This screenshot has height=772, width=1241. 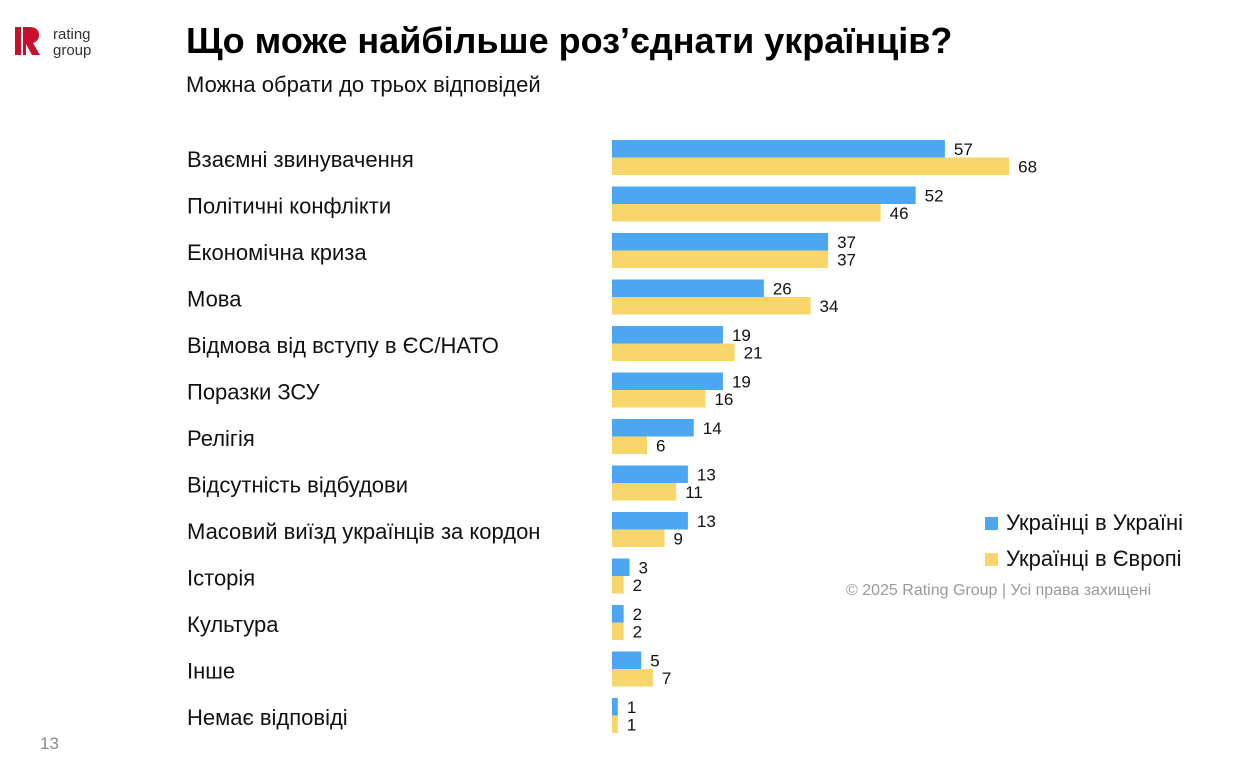 What do you see at coordinates (300, 159) in the screenshot?
I see `category-label: Взаємні звинувачення` at bounding box center [300, 159].